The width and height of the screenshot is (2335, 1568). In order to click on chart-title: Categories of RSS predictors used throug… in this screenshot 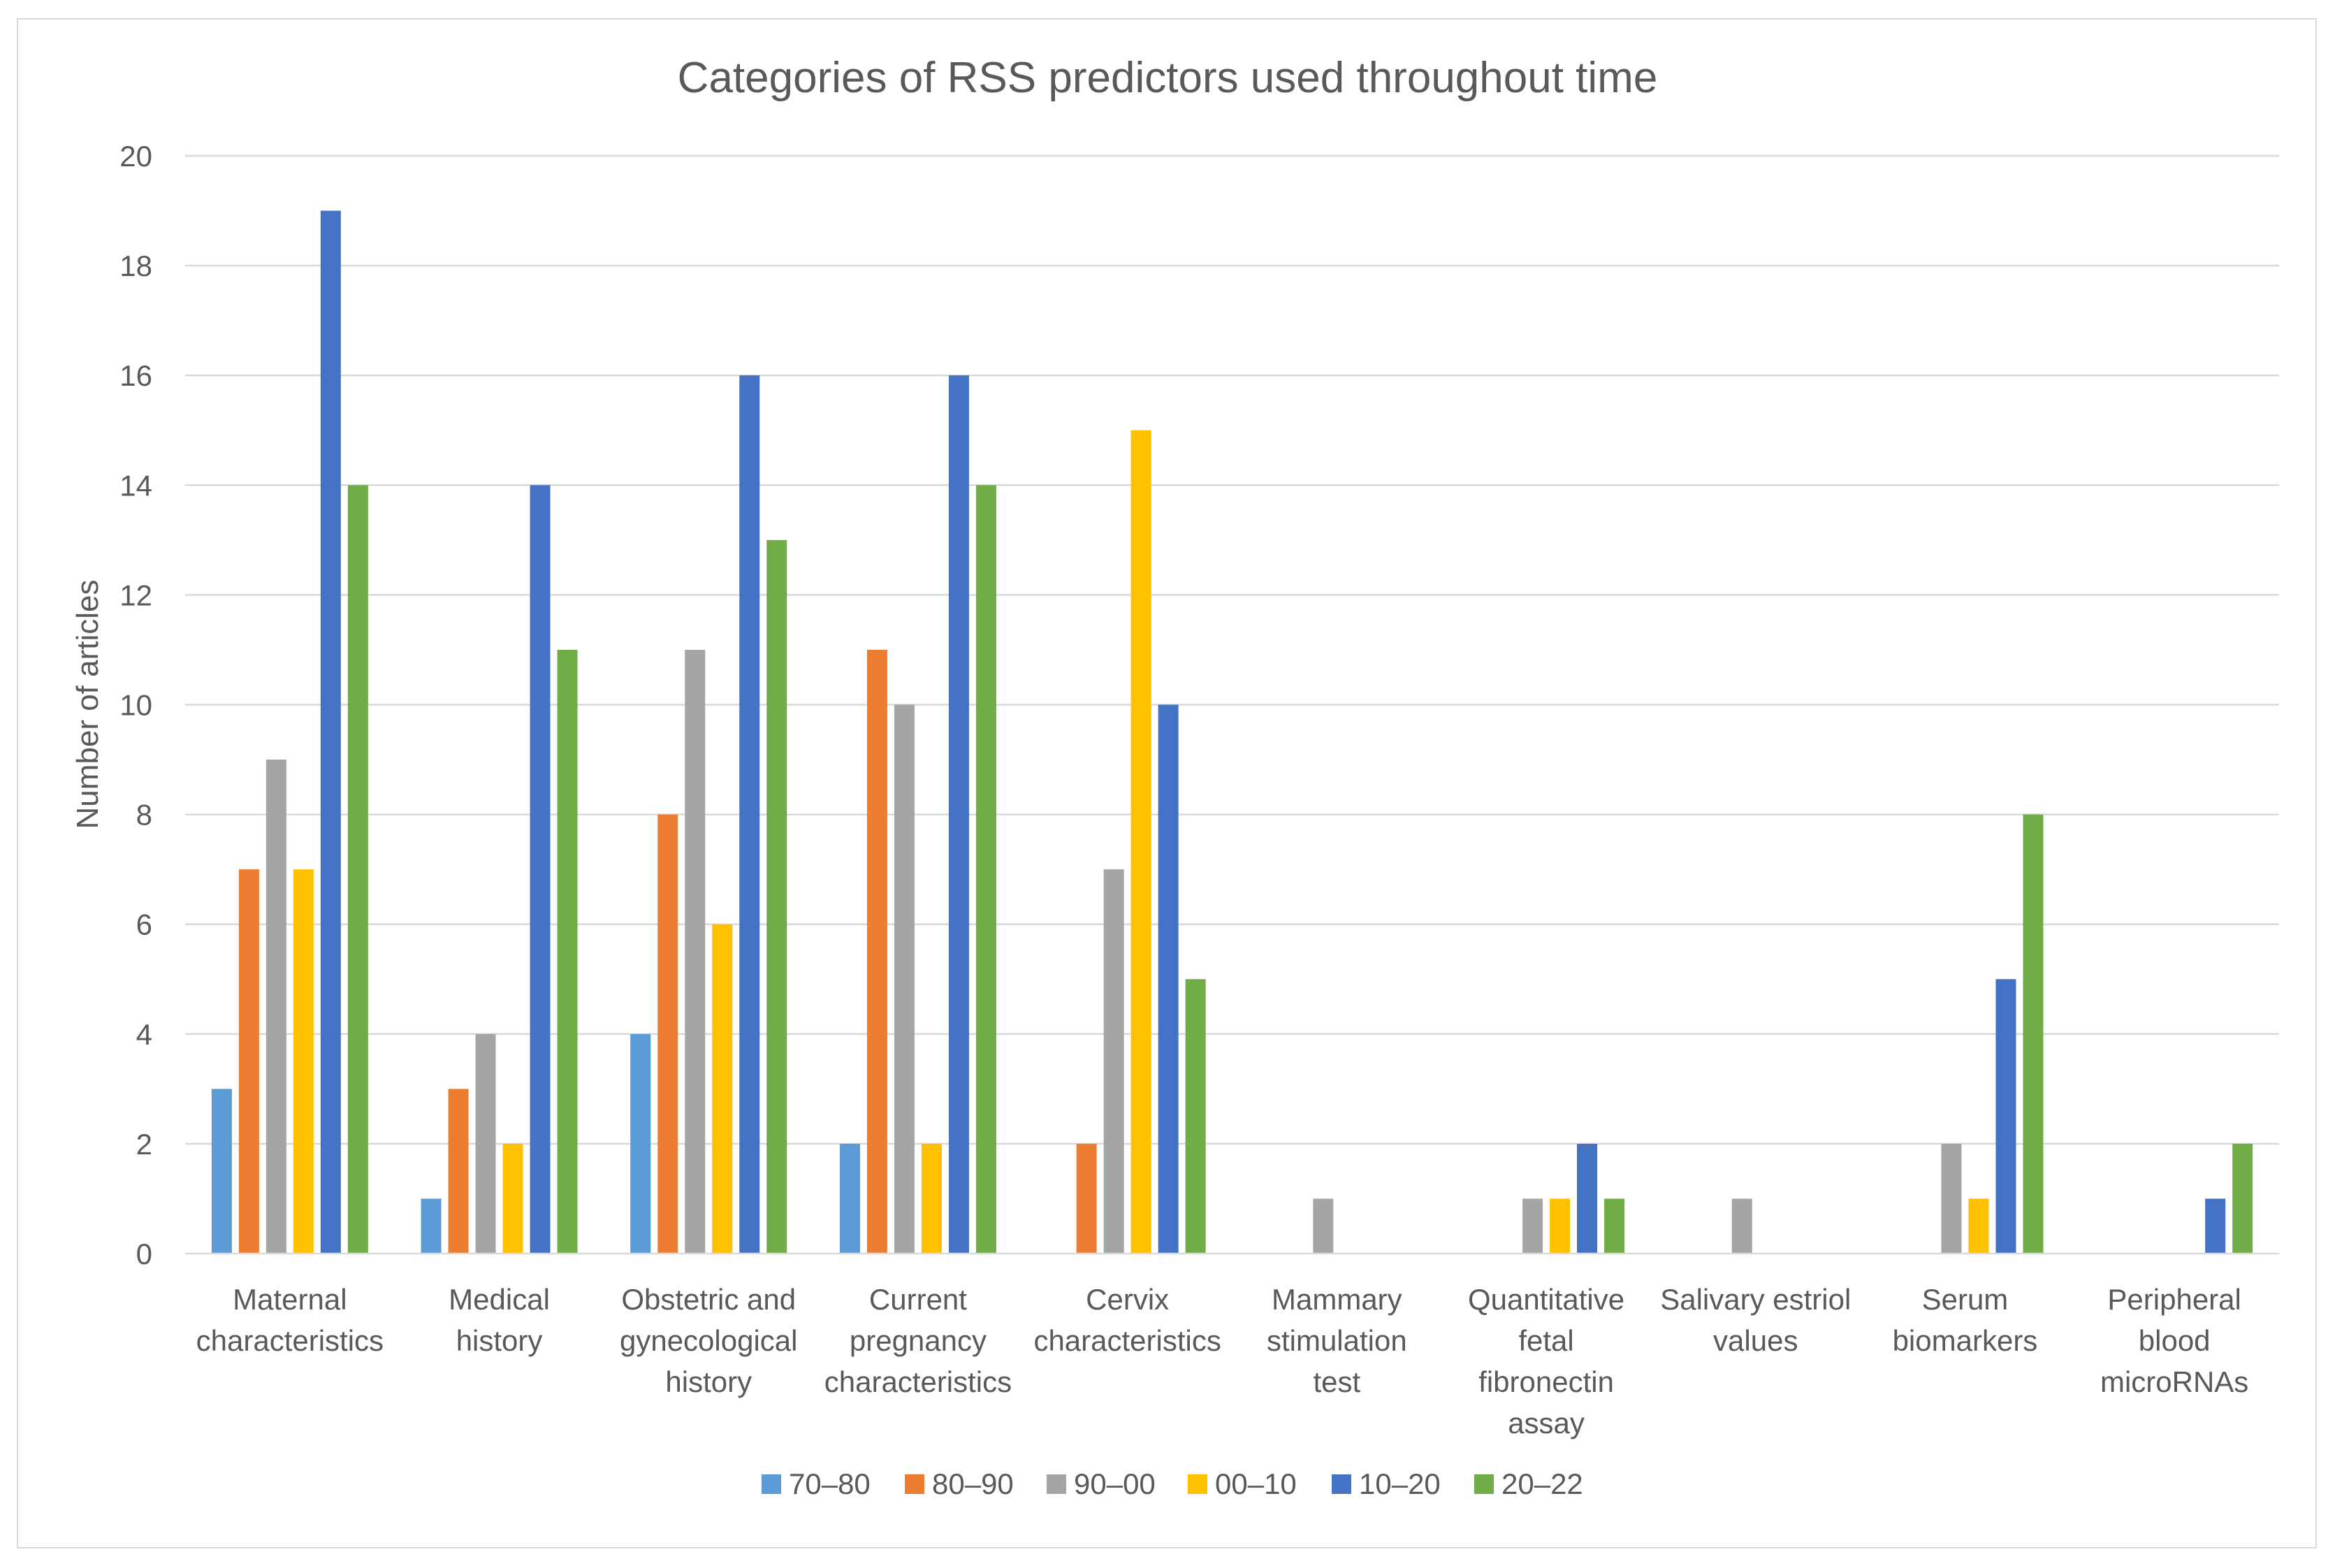, I will do `click(1168, 78)`.